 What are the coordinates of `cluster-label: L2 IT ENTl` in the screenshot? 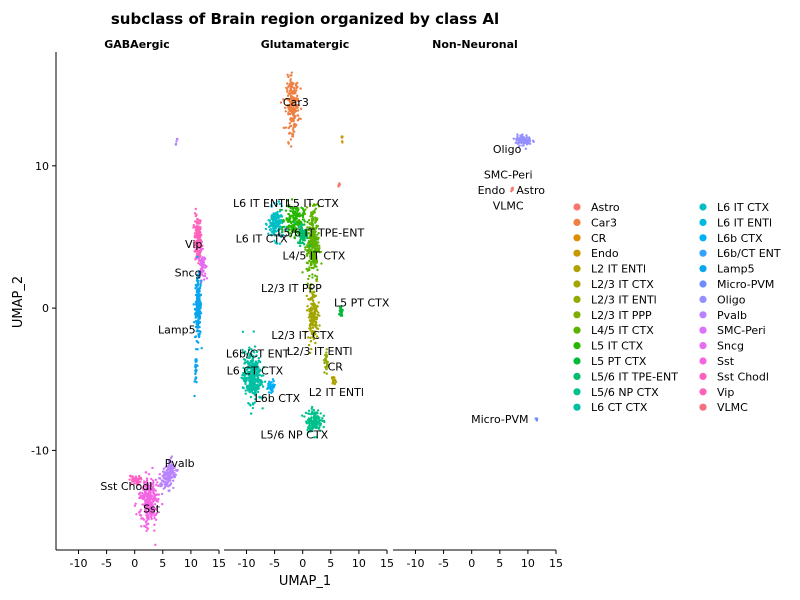 It's located at (336, 392).